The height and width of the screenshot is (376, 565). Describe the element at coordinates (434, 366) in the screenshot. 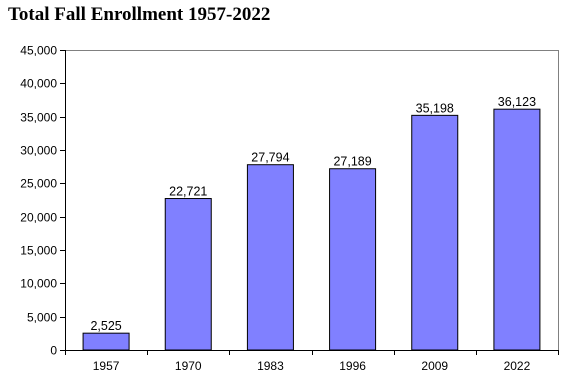

I see `x-tick-label-2009: 2009` at that location.